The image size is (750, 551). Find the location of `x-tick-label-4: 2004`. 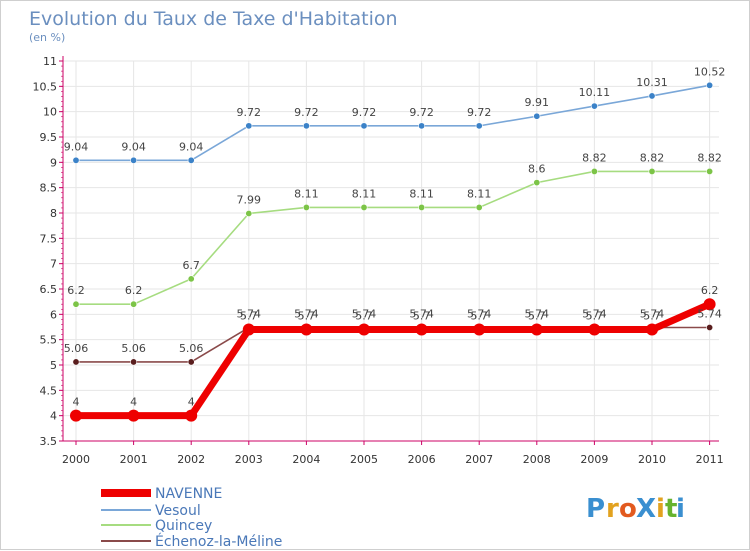

x-tick-label-4: 2004 is located at coordinates (306, 459).